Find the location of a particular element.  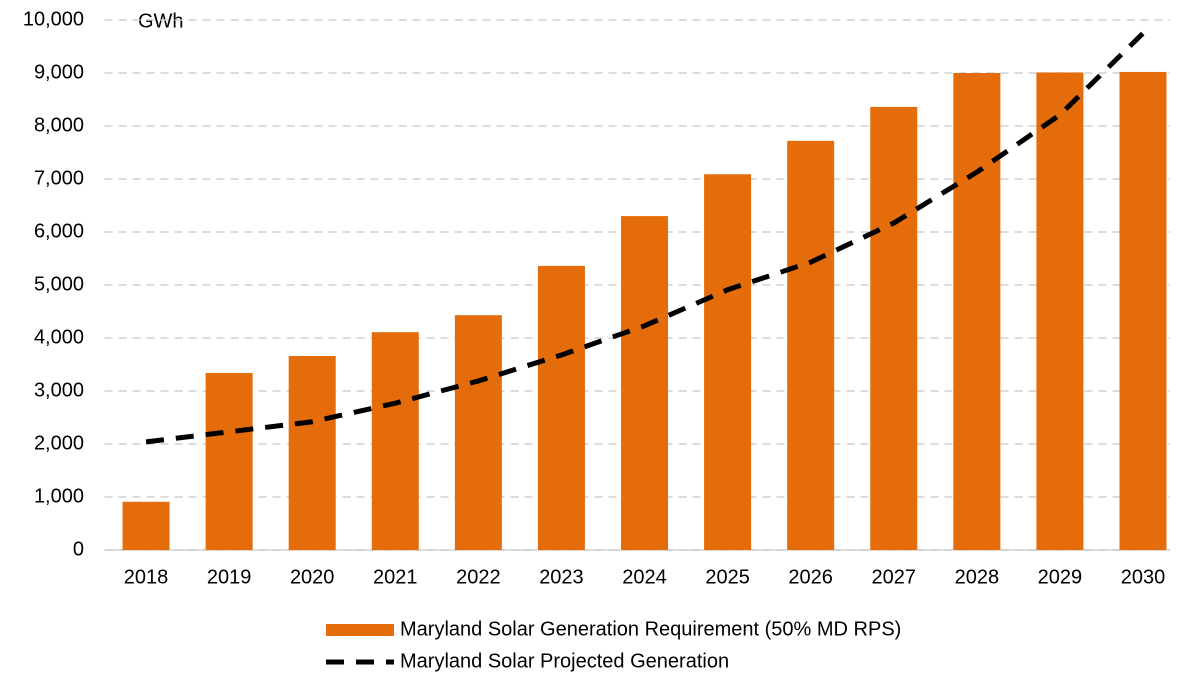

x-tick-label: 2018 is located at coordinates (146, 577).